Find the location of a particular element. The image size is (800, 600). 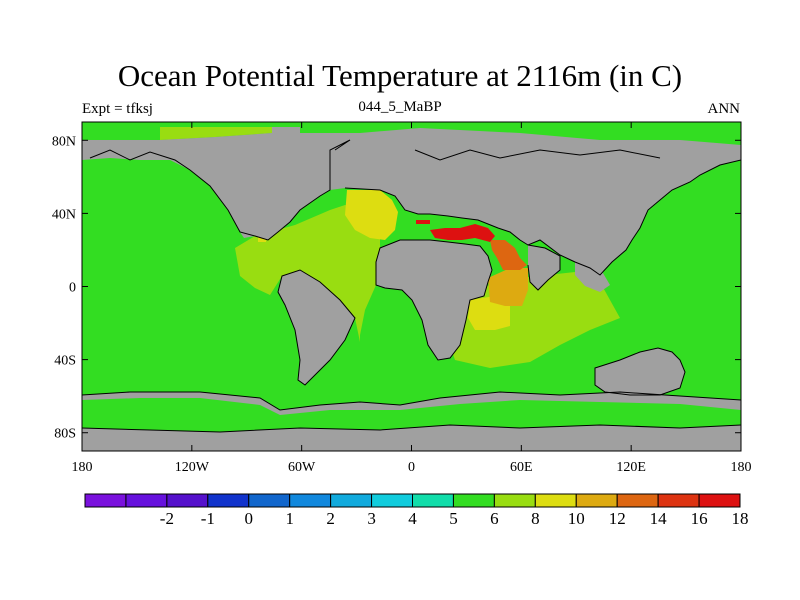

colorbar-label: 1 is located at coordinates (289, 518).